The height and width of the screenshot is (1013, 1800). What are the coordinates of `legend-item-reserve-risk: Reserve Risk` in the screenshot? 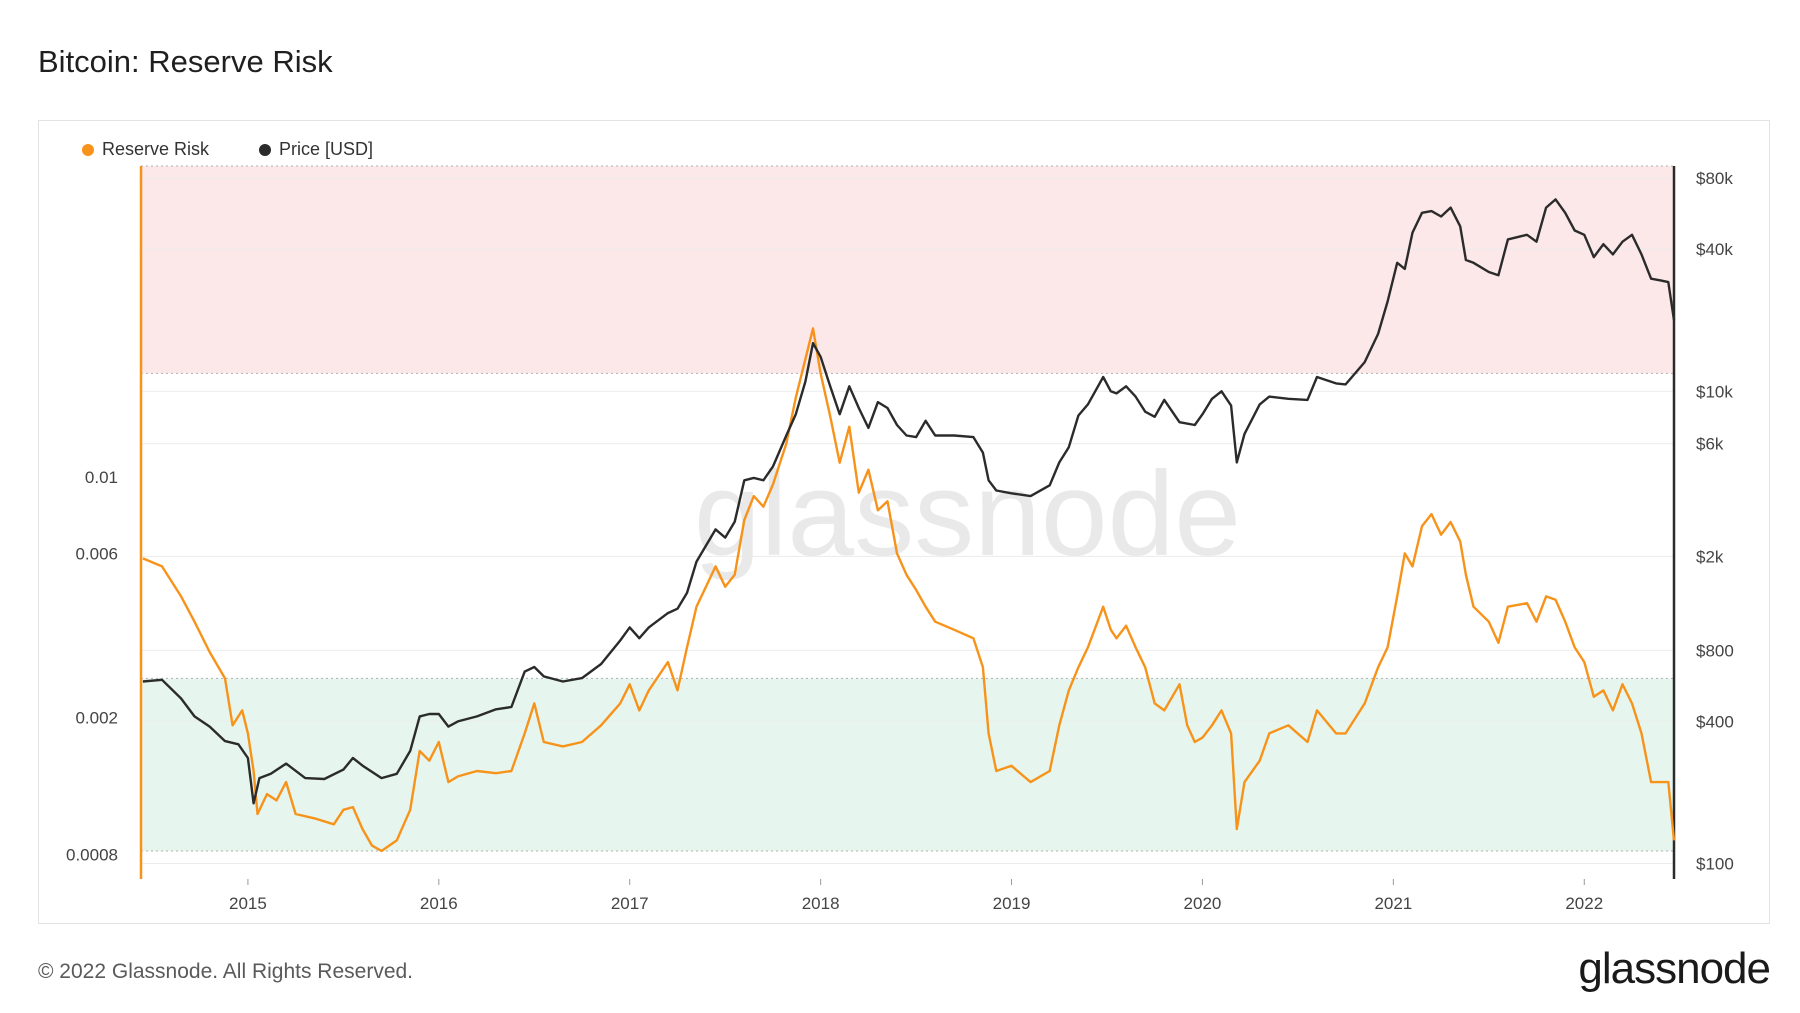 It's located at (145, 149).